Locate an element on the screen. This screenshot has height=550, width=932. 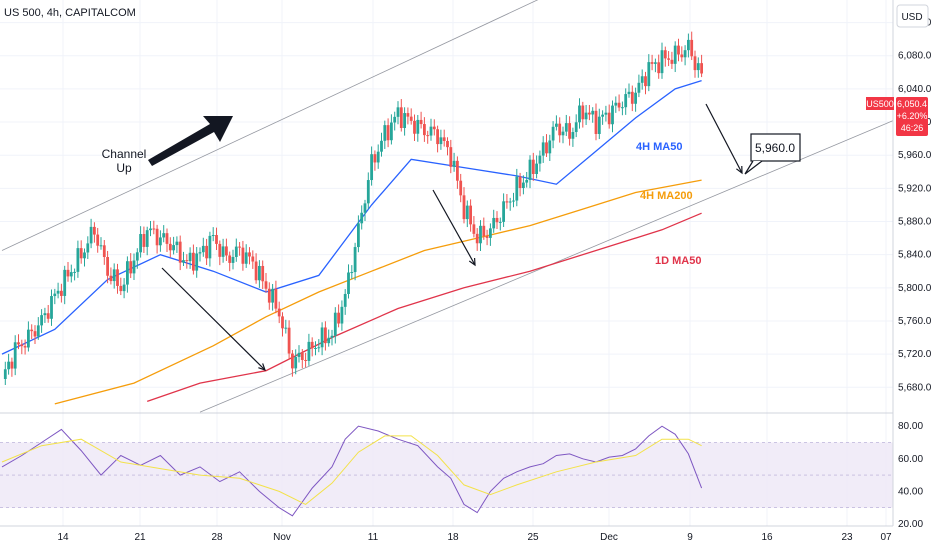
target-callout-pointer is located at coordinates (753, 167).